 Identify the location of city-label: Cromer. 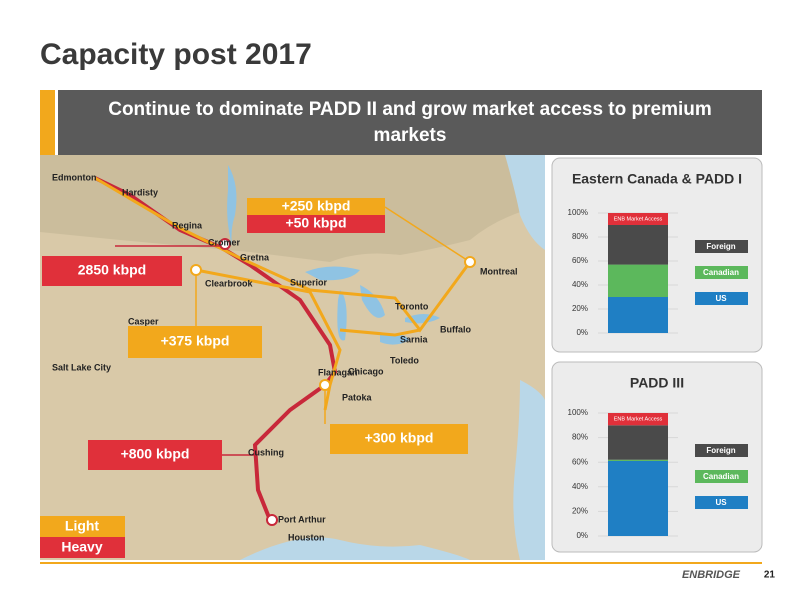
(224, 242).